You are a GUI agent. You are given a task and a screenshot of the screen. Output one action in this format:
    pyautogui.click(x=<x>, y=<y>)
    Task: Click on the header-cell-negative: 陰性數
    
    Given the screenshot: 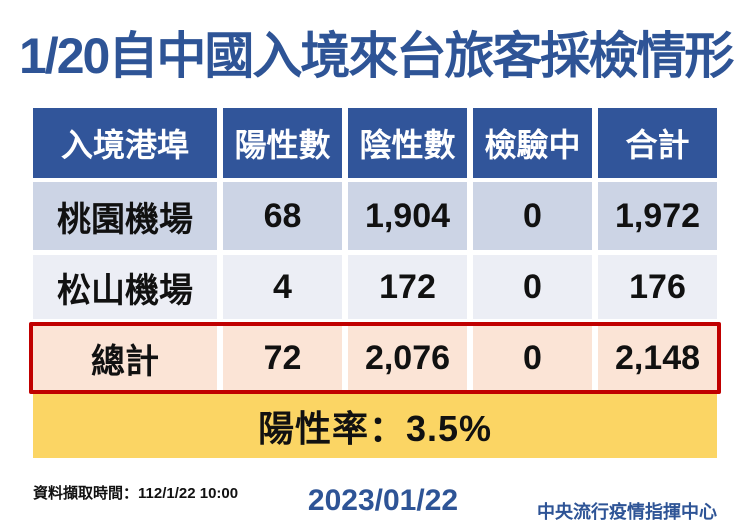 What is the action you would take?
    pyautogui.click(x=407, y=143)
    